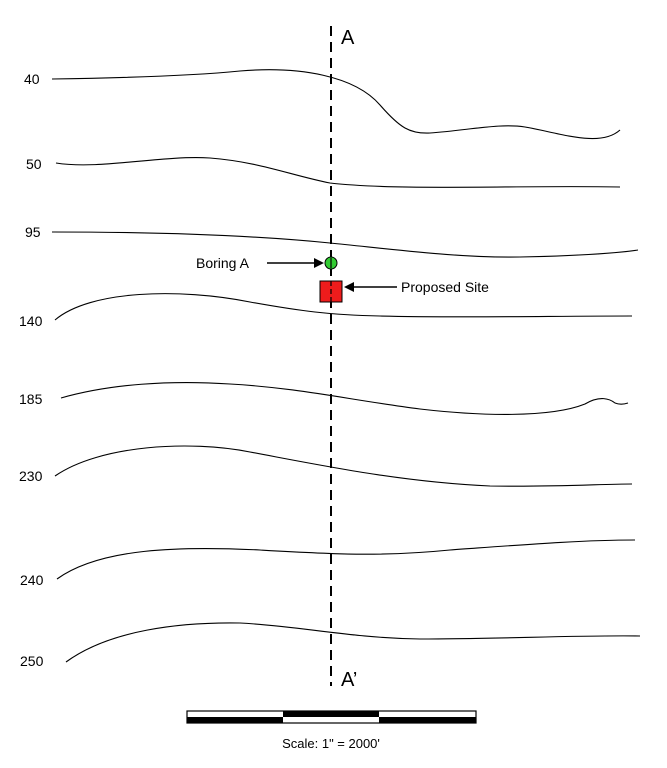  Describe the element at coordinates (34, 164) in the screenshot. I see `elevation-label: 50` at that location.